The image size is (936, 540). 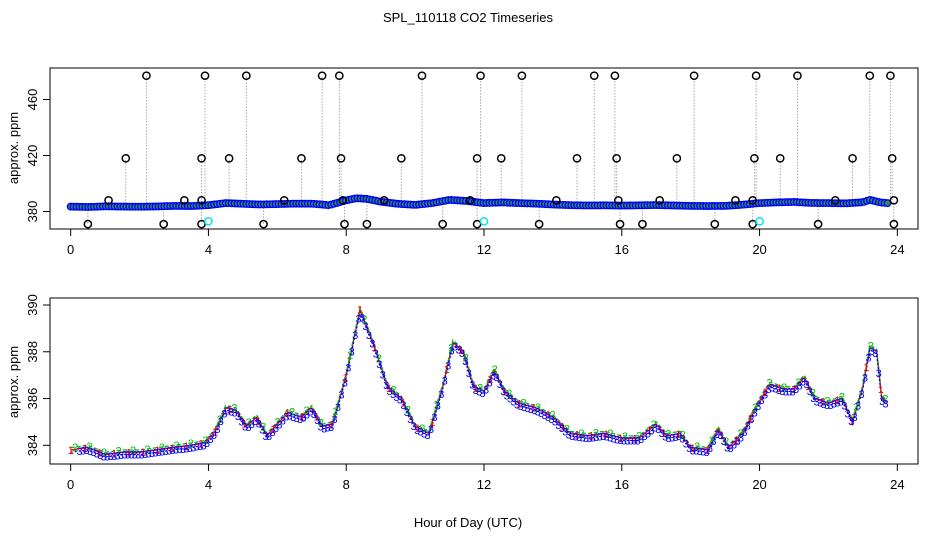 I want to click on x-tick-label: 16, so click(x=622, y=484).